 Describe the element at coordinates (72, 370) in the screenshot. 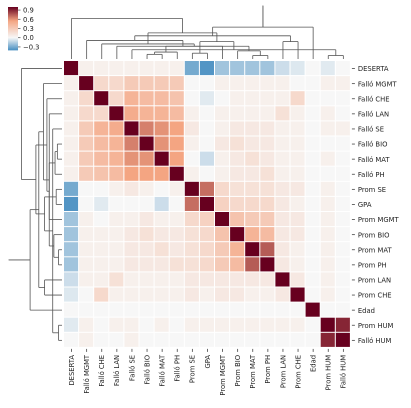

I see `column-label: DESERTA` at that location.